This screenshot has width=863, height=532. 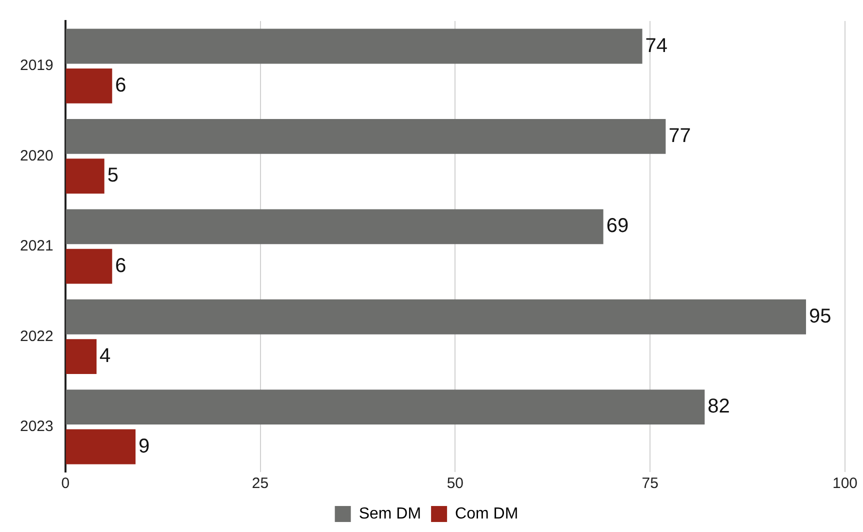 What do you see at coordinates (144, 446) in the screenshot?
I see `data-label: 9` at bounding box center [144, 446].